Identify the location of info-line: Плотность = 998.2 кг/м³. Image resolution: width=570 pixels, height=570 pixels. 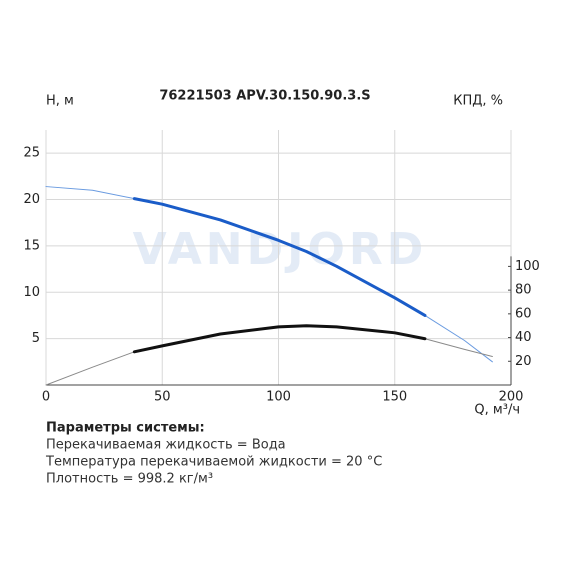
(129, 479).